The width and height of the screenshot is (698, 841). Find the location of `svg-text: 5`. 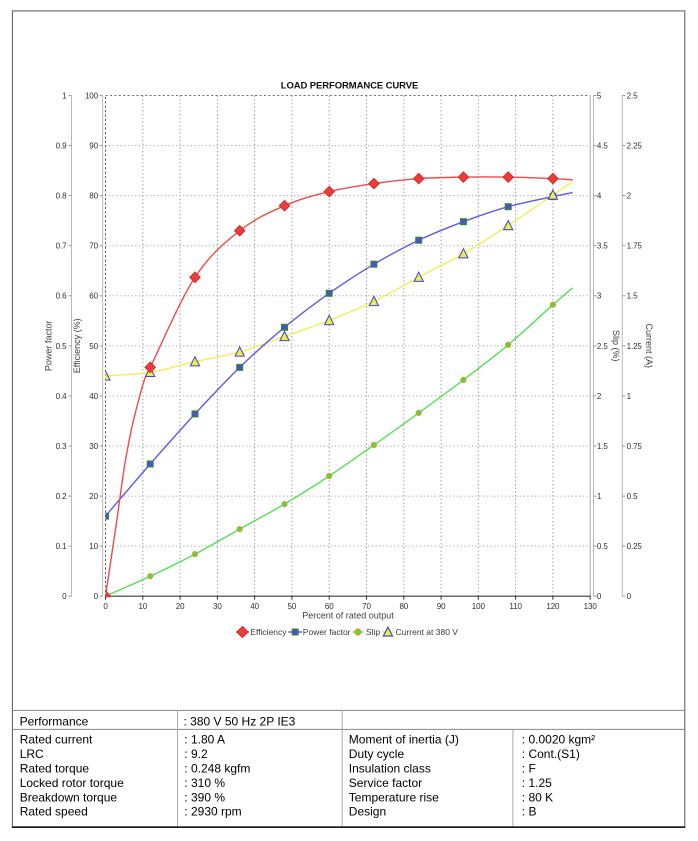

svg-text: 5 is located at coordinates (599, 95).